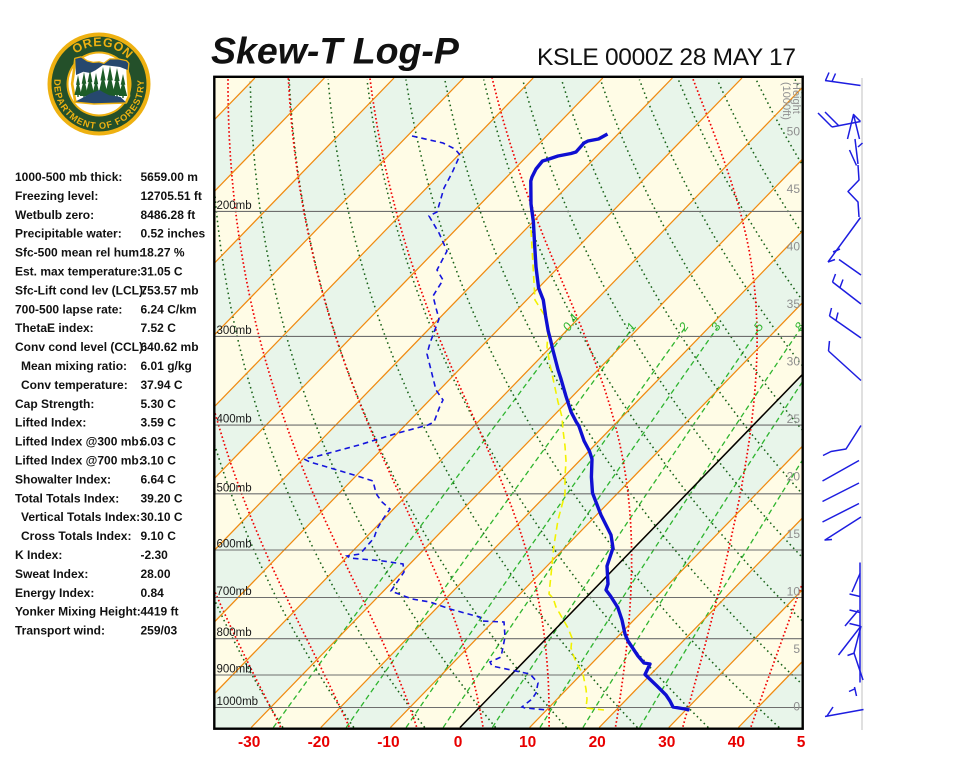 The height and width of the screenshot is (768, 960). Describe the element at coordinates (153, 593) in the screenshot. I see `svg-text: 0.84` at that location.